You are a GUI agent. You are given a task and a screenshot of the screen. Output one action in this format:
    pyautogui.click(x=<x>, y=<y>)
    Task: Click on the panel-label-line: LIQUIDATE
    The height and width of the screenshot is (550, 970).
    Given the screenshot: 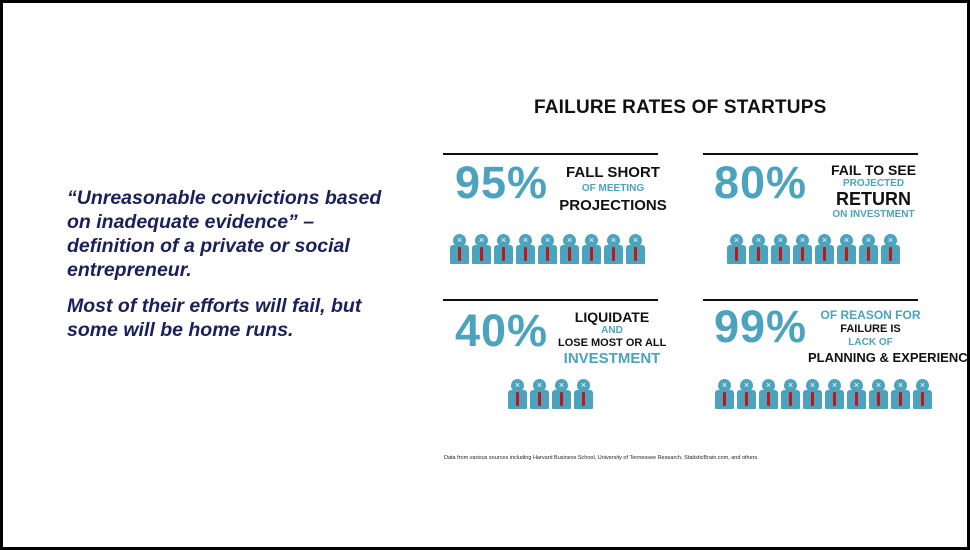 What is the action you would take?
    pyautogui.click(x=612, y=317)
    